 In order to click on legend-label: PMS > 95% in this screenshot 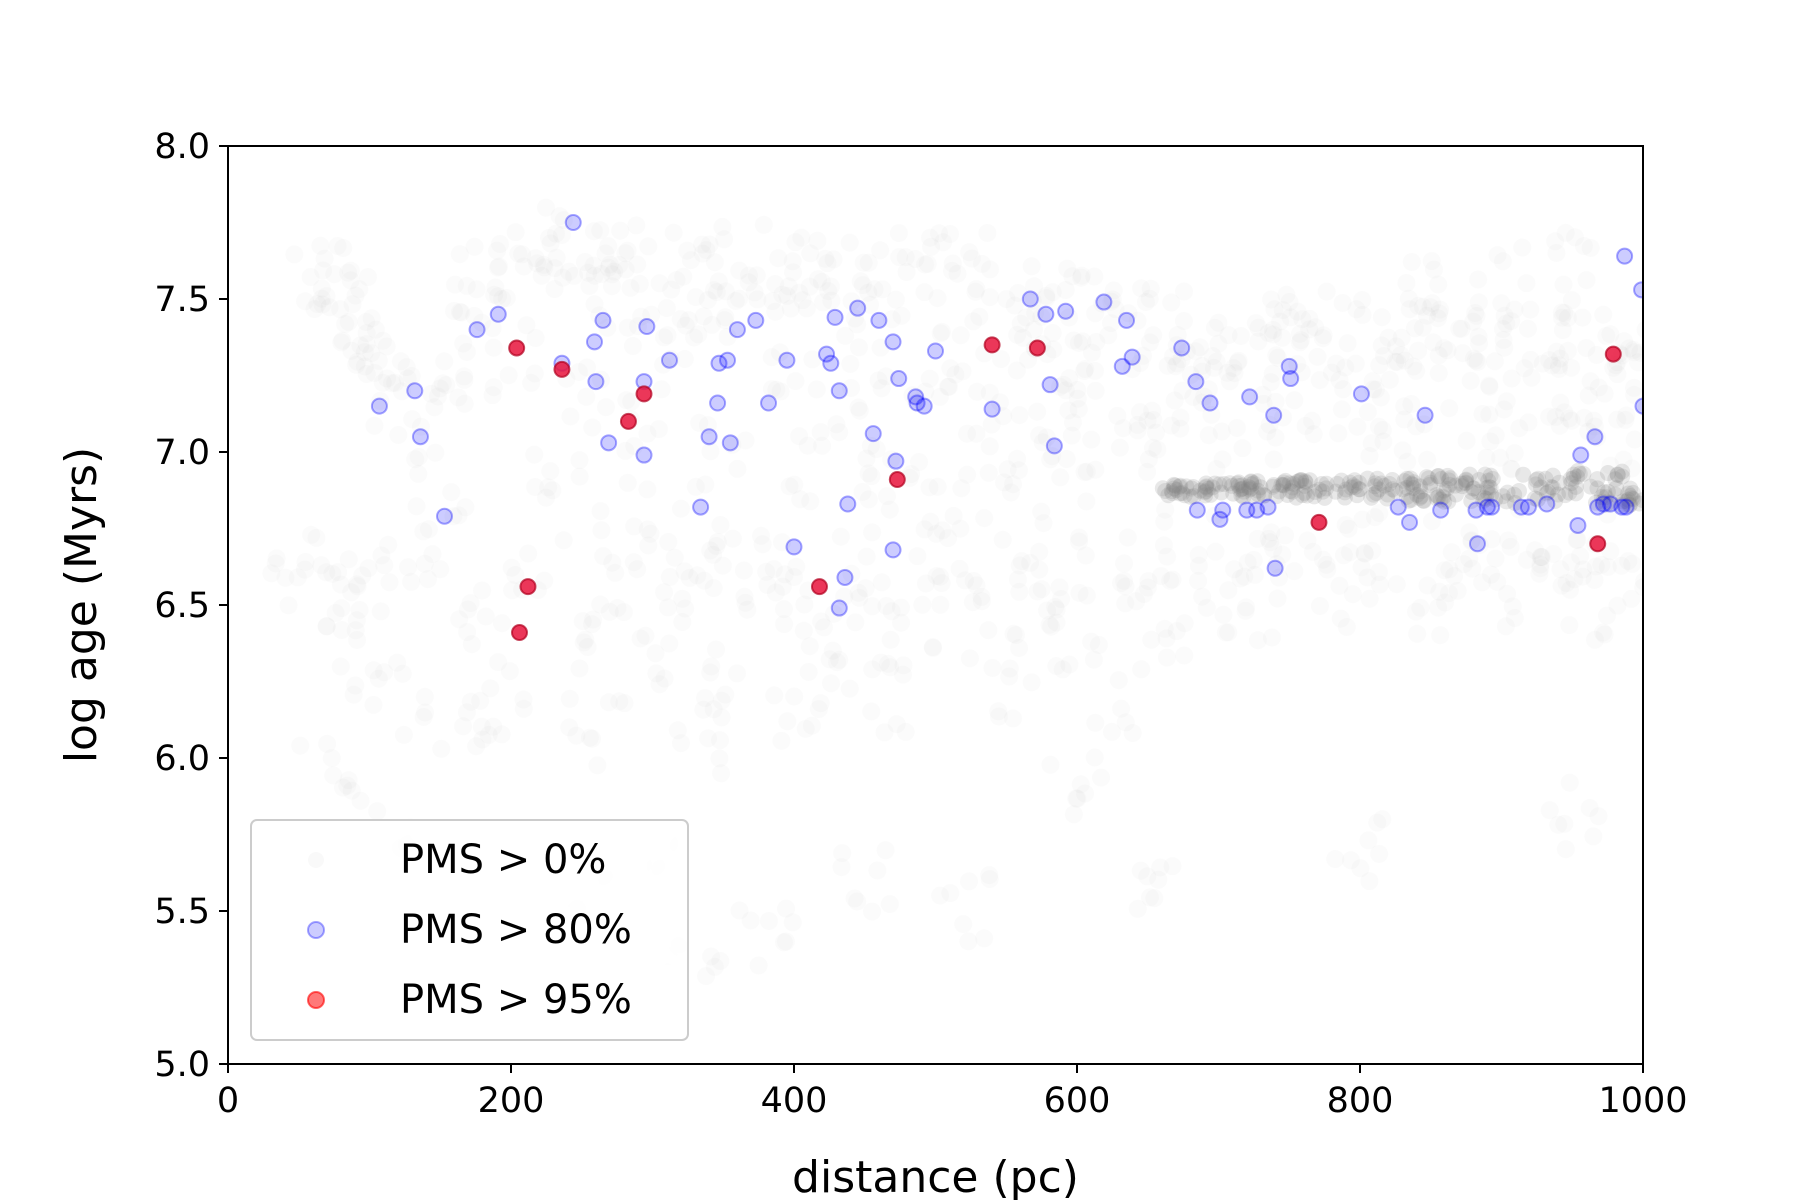, I will do `click(516, 1000)`.